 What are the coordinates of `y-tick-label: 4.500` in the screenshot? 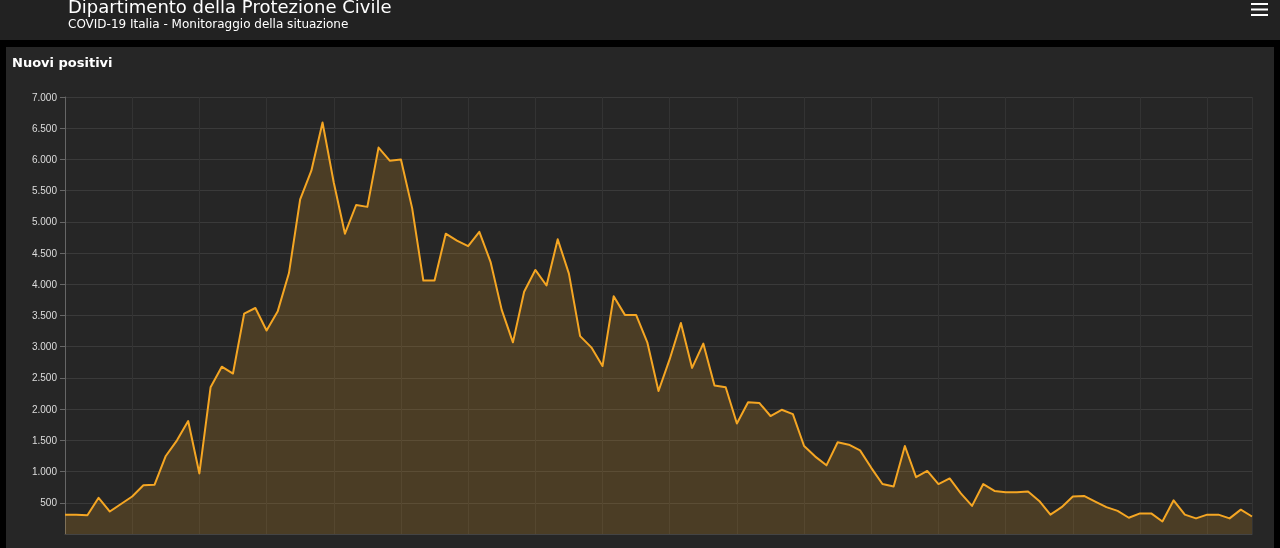 It's located at (44, 253).